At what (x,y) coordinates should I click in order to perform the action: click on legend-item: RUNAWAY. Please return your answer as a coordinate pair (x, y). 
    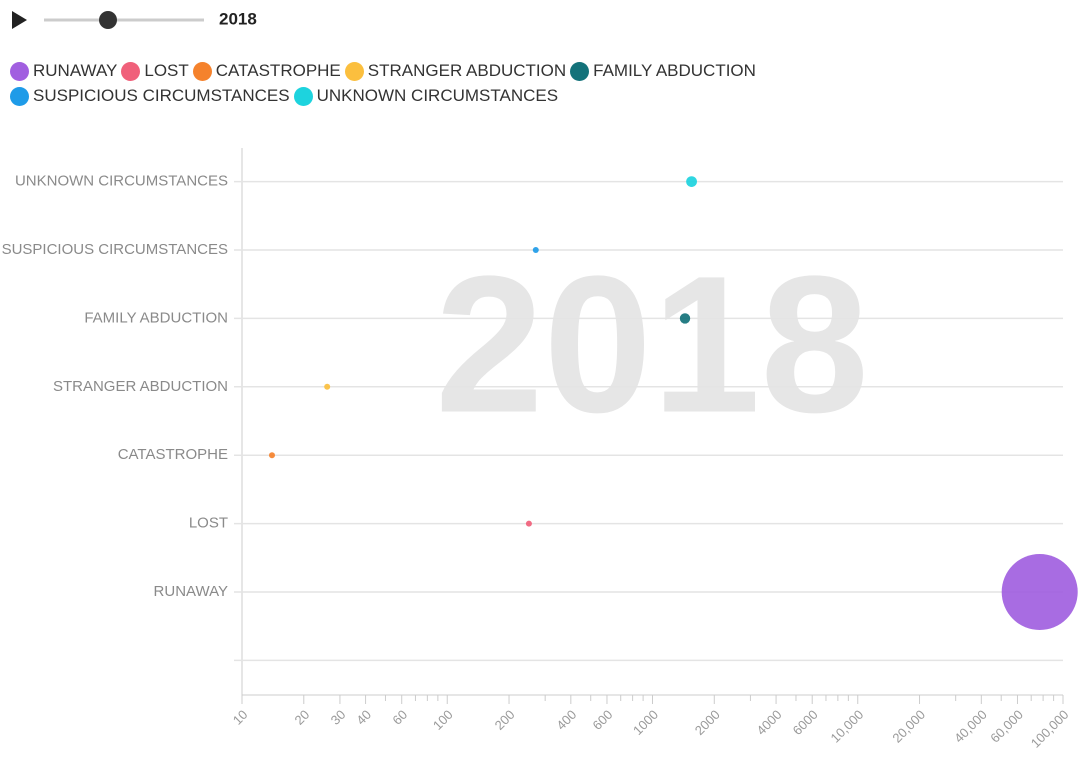
    Looking at the image, I should click on (63, 71).